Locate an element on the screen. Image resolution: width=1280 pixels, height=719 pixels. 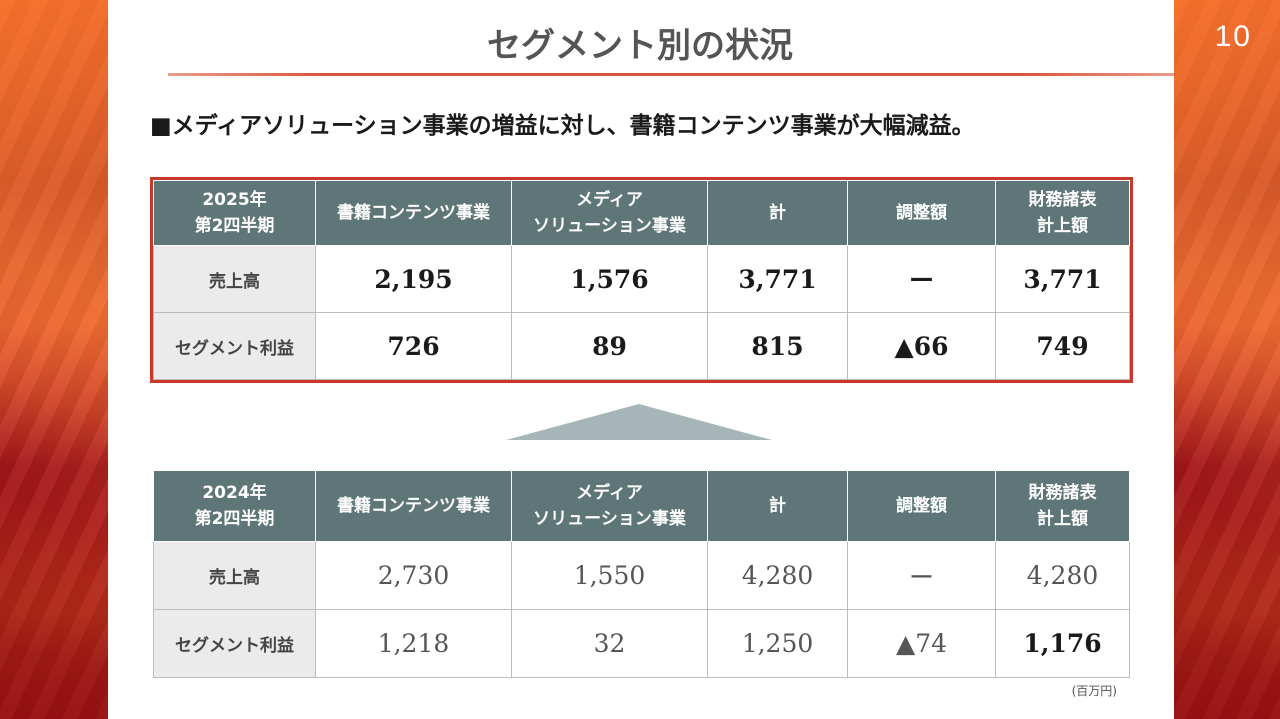
profit-fs: 749 is located at coordinates (1062, 346).